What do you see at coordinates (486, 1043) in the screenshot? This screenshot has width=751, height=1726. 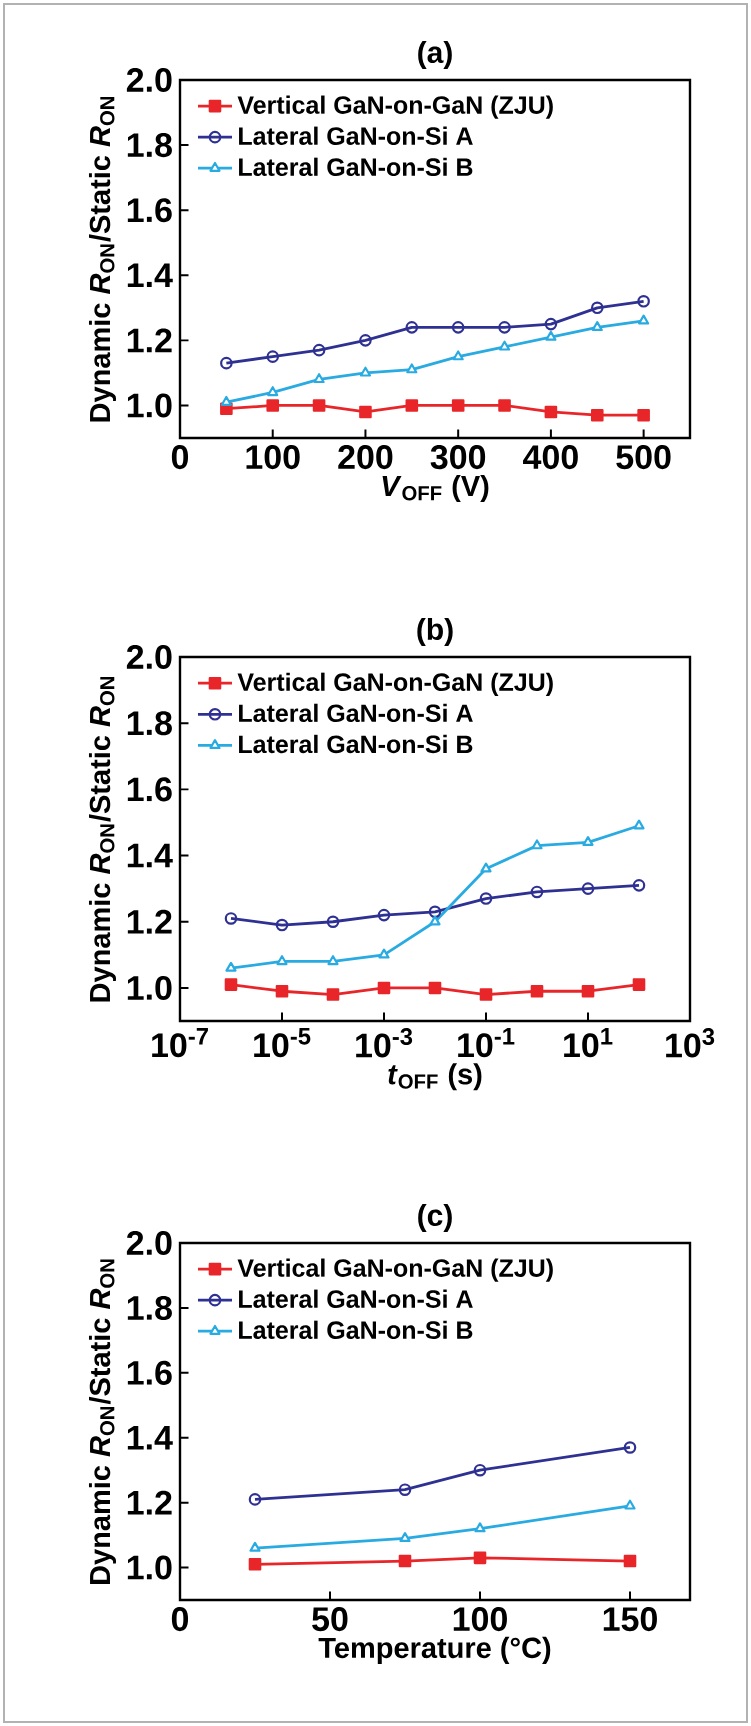 I see `x-tick-label: 10$^{-1}$` at bounding box center [486, 1043].